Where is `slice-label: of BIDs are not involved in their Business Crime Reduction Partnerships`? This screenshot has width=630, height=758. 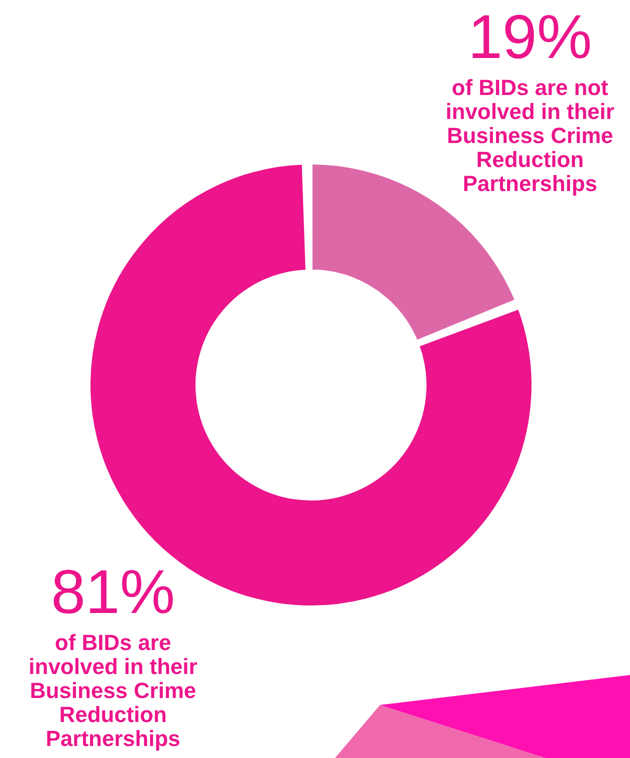 slice-label: of BIDs are not involved in their Business Crime Reduction Partnerships is located at coordinates (530, 135).